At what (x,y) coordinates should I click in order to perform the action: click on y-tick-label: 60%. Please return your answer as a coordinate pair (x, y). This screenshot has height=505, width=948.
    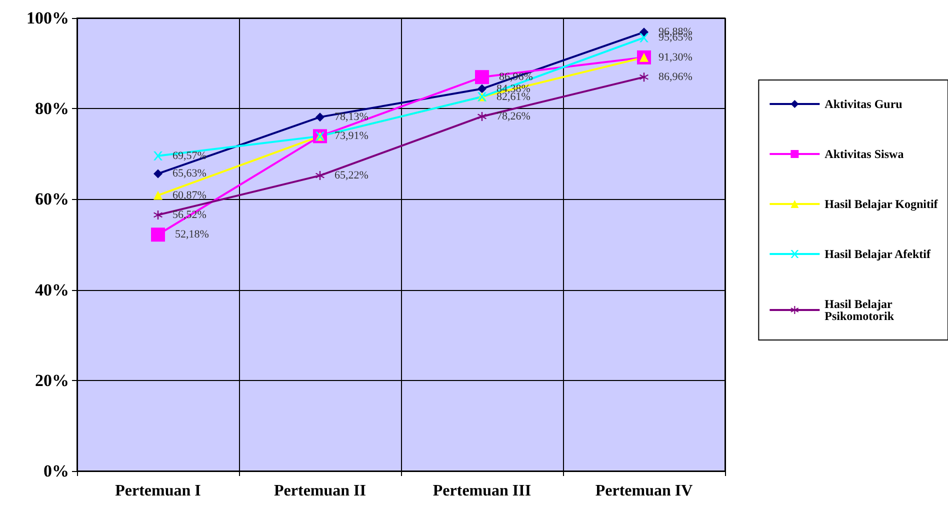
    Looking at the image, I should click on (52, 199).